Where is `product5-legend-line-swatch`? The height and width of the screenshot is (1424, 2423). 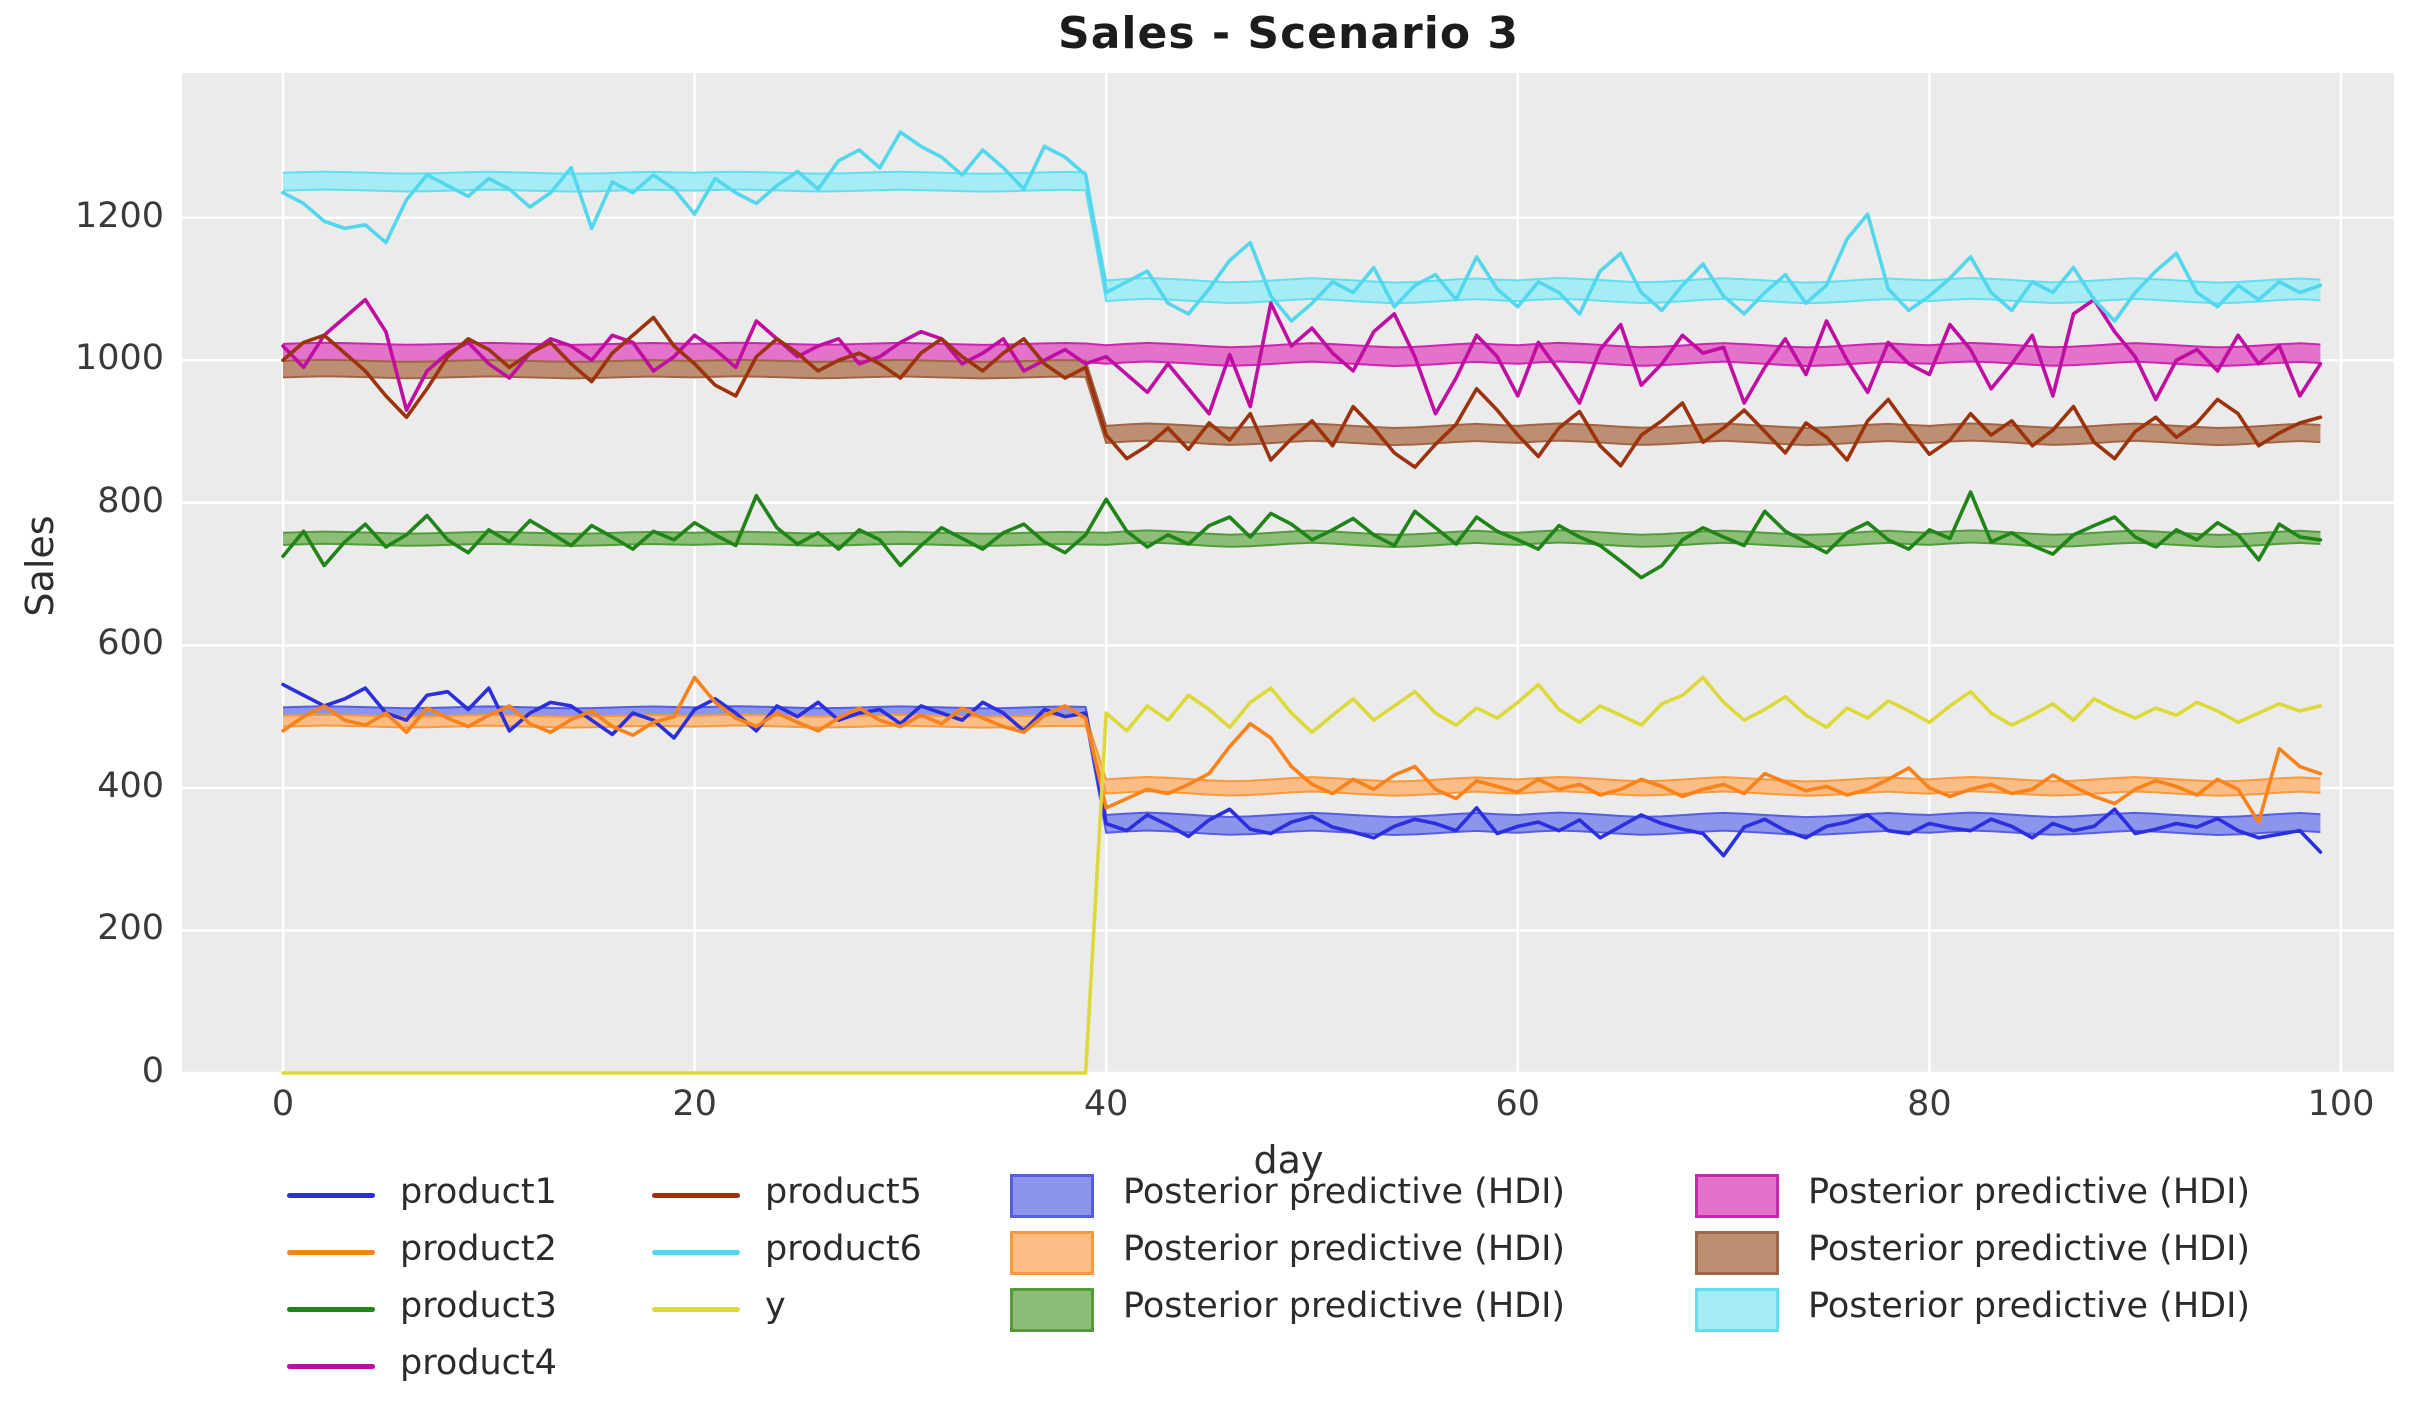 product5-legend-line-swatch is located at coordinates (696, 1195).